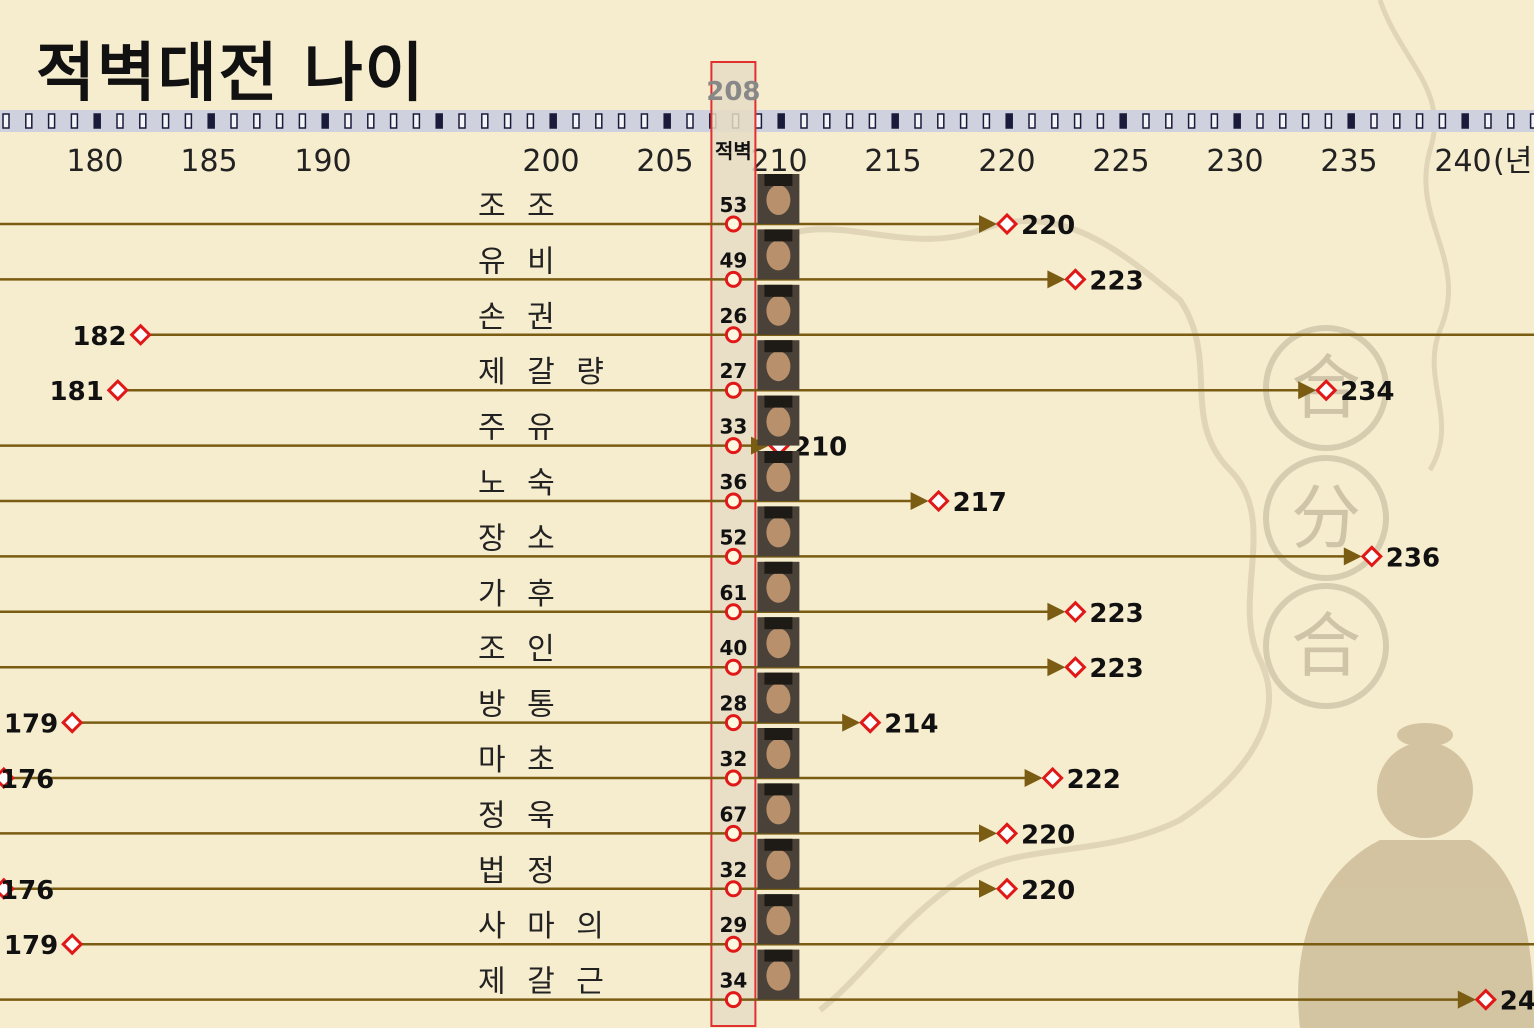  What do you see at coordinates (560, 761) in the screenshot?
I see `person-row: 222 176 32 마 초` at bounding box center [560, 761].